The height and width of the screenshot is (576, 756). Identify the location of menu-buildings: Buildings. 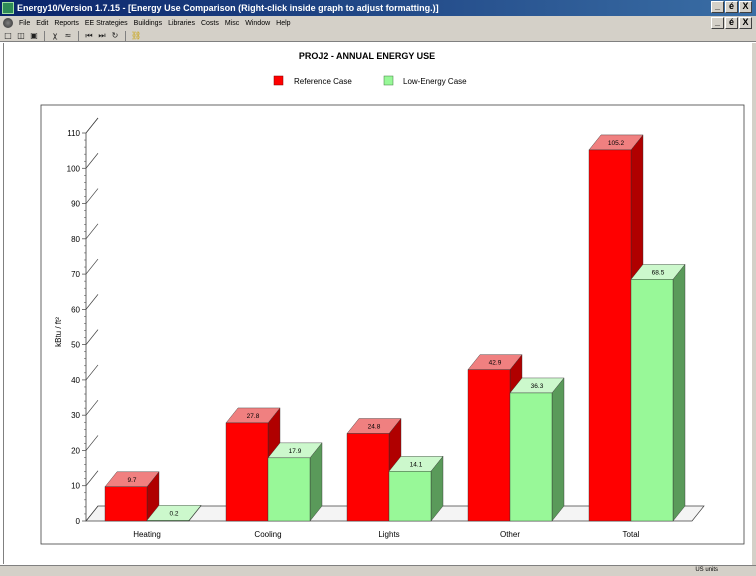
(148, 23).